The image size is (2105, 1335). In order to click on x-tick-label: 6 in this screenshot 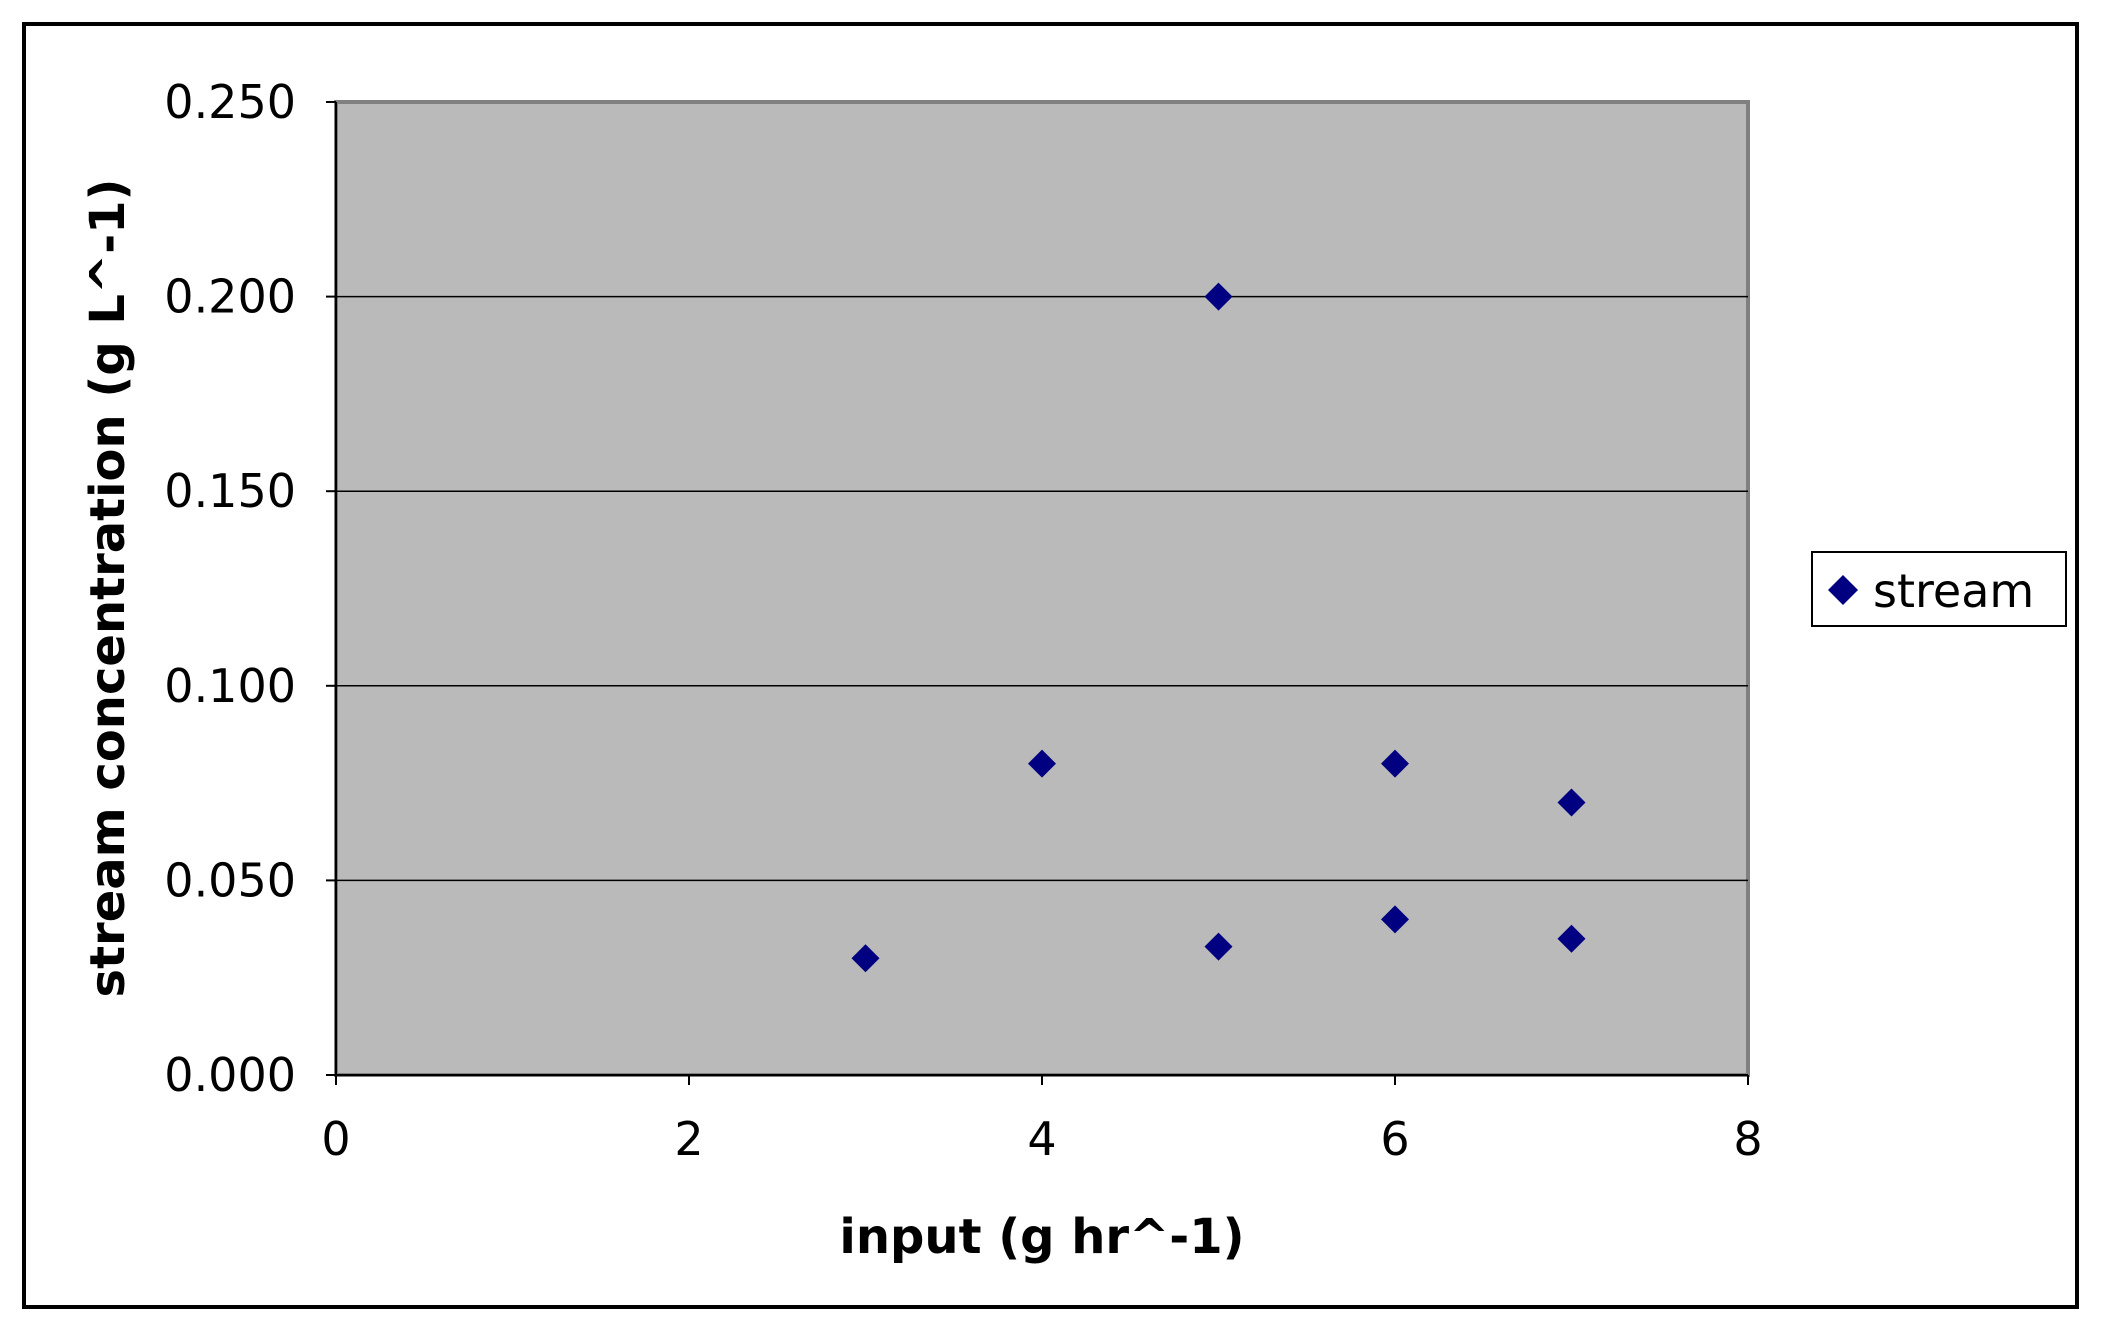, I will do `click(1394, 1139)`.